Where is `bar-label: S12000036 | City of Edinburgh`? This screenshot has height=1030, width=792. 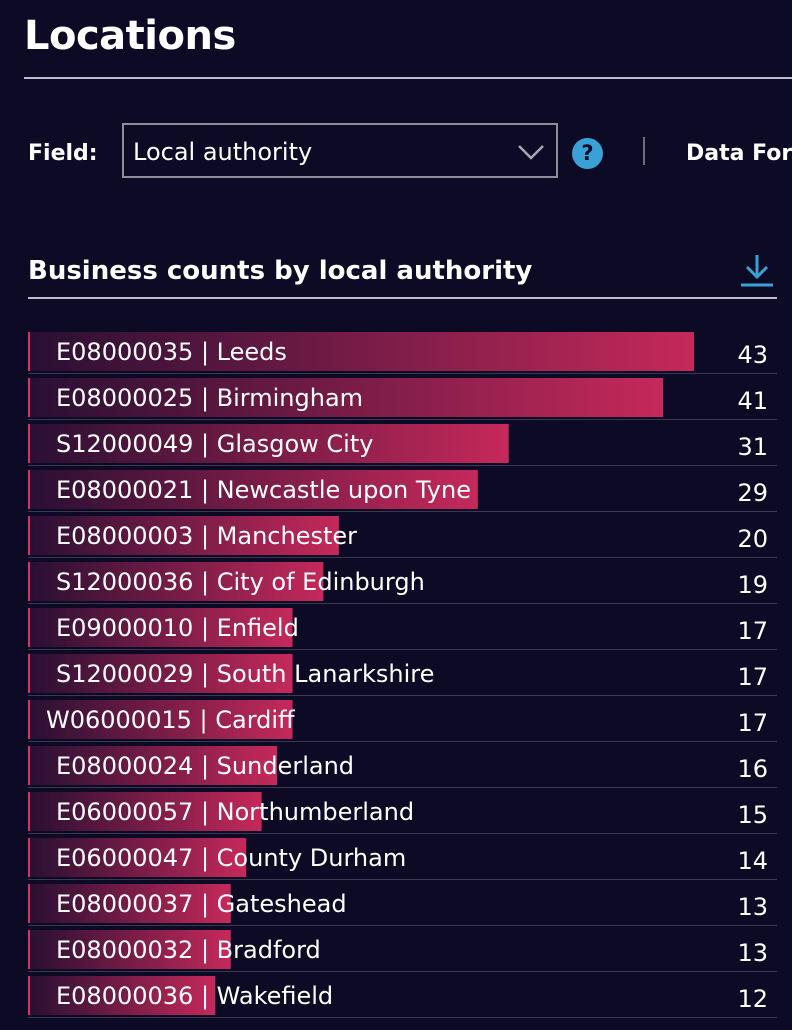
bar-label: S12000036 | City of Edinburgh is located at coordinates (240, 582).